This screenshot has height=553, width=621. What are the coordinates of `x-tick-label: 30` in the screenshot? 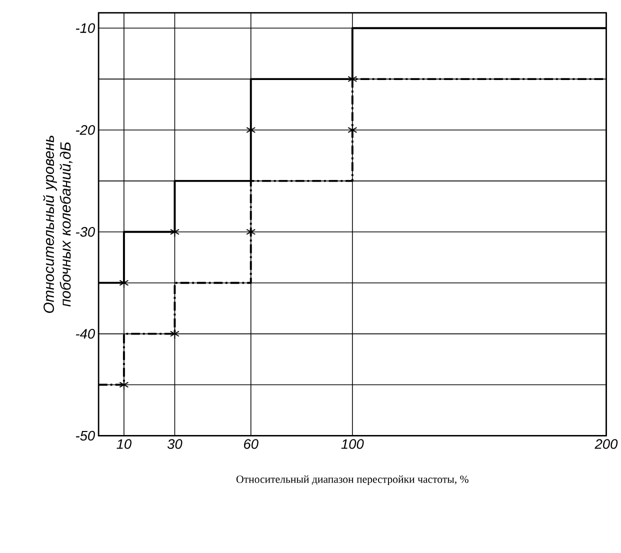 It's located at (174, 444).